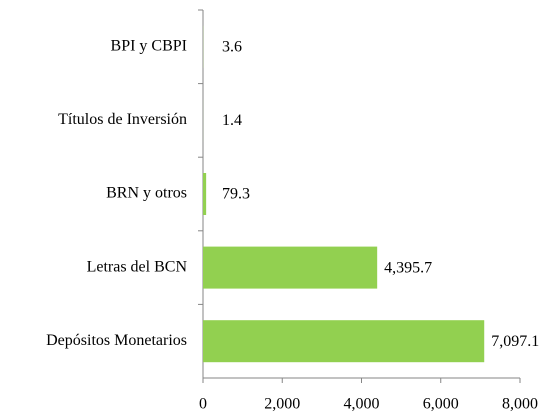 This screenshot has width=550, height=414. What do you see at coordinates (362, 404) in the screenshot?
I see `x-tick-label: 4,000` at bounding box center [362, 404].